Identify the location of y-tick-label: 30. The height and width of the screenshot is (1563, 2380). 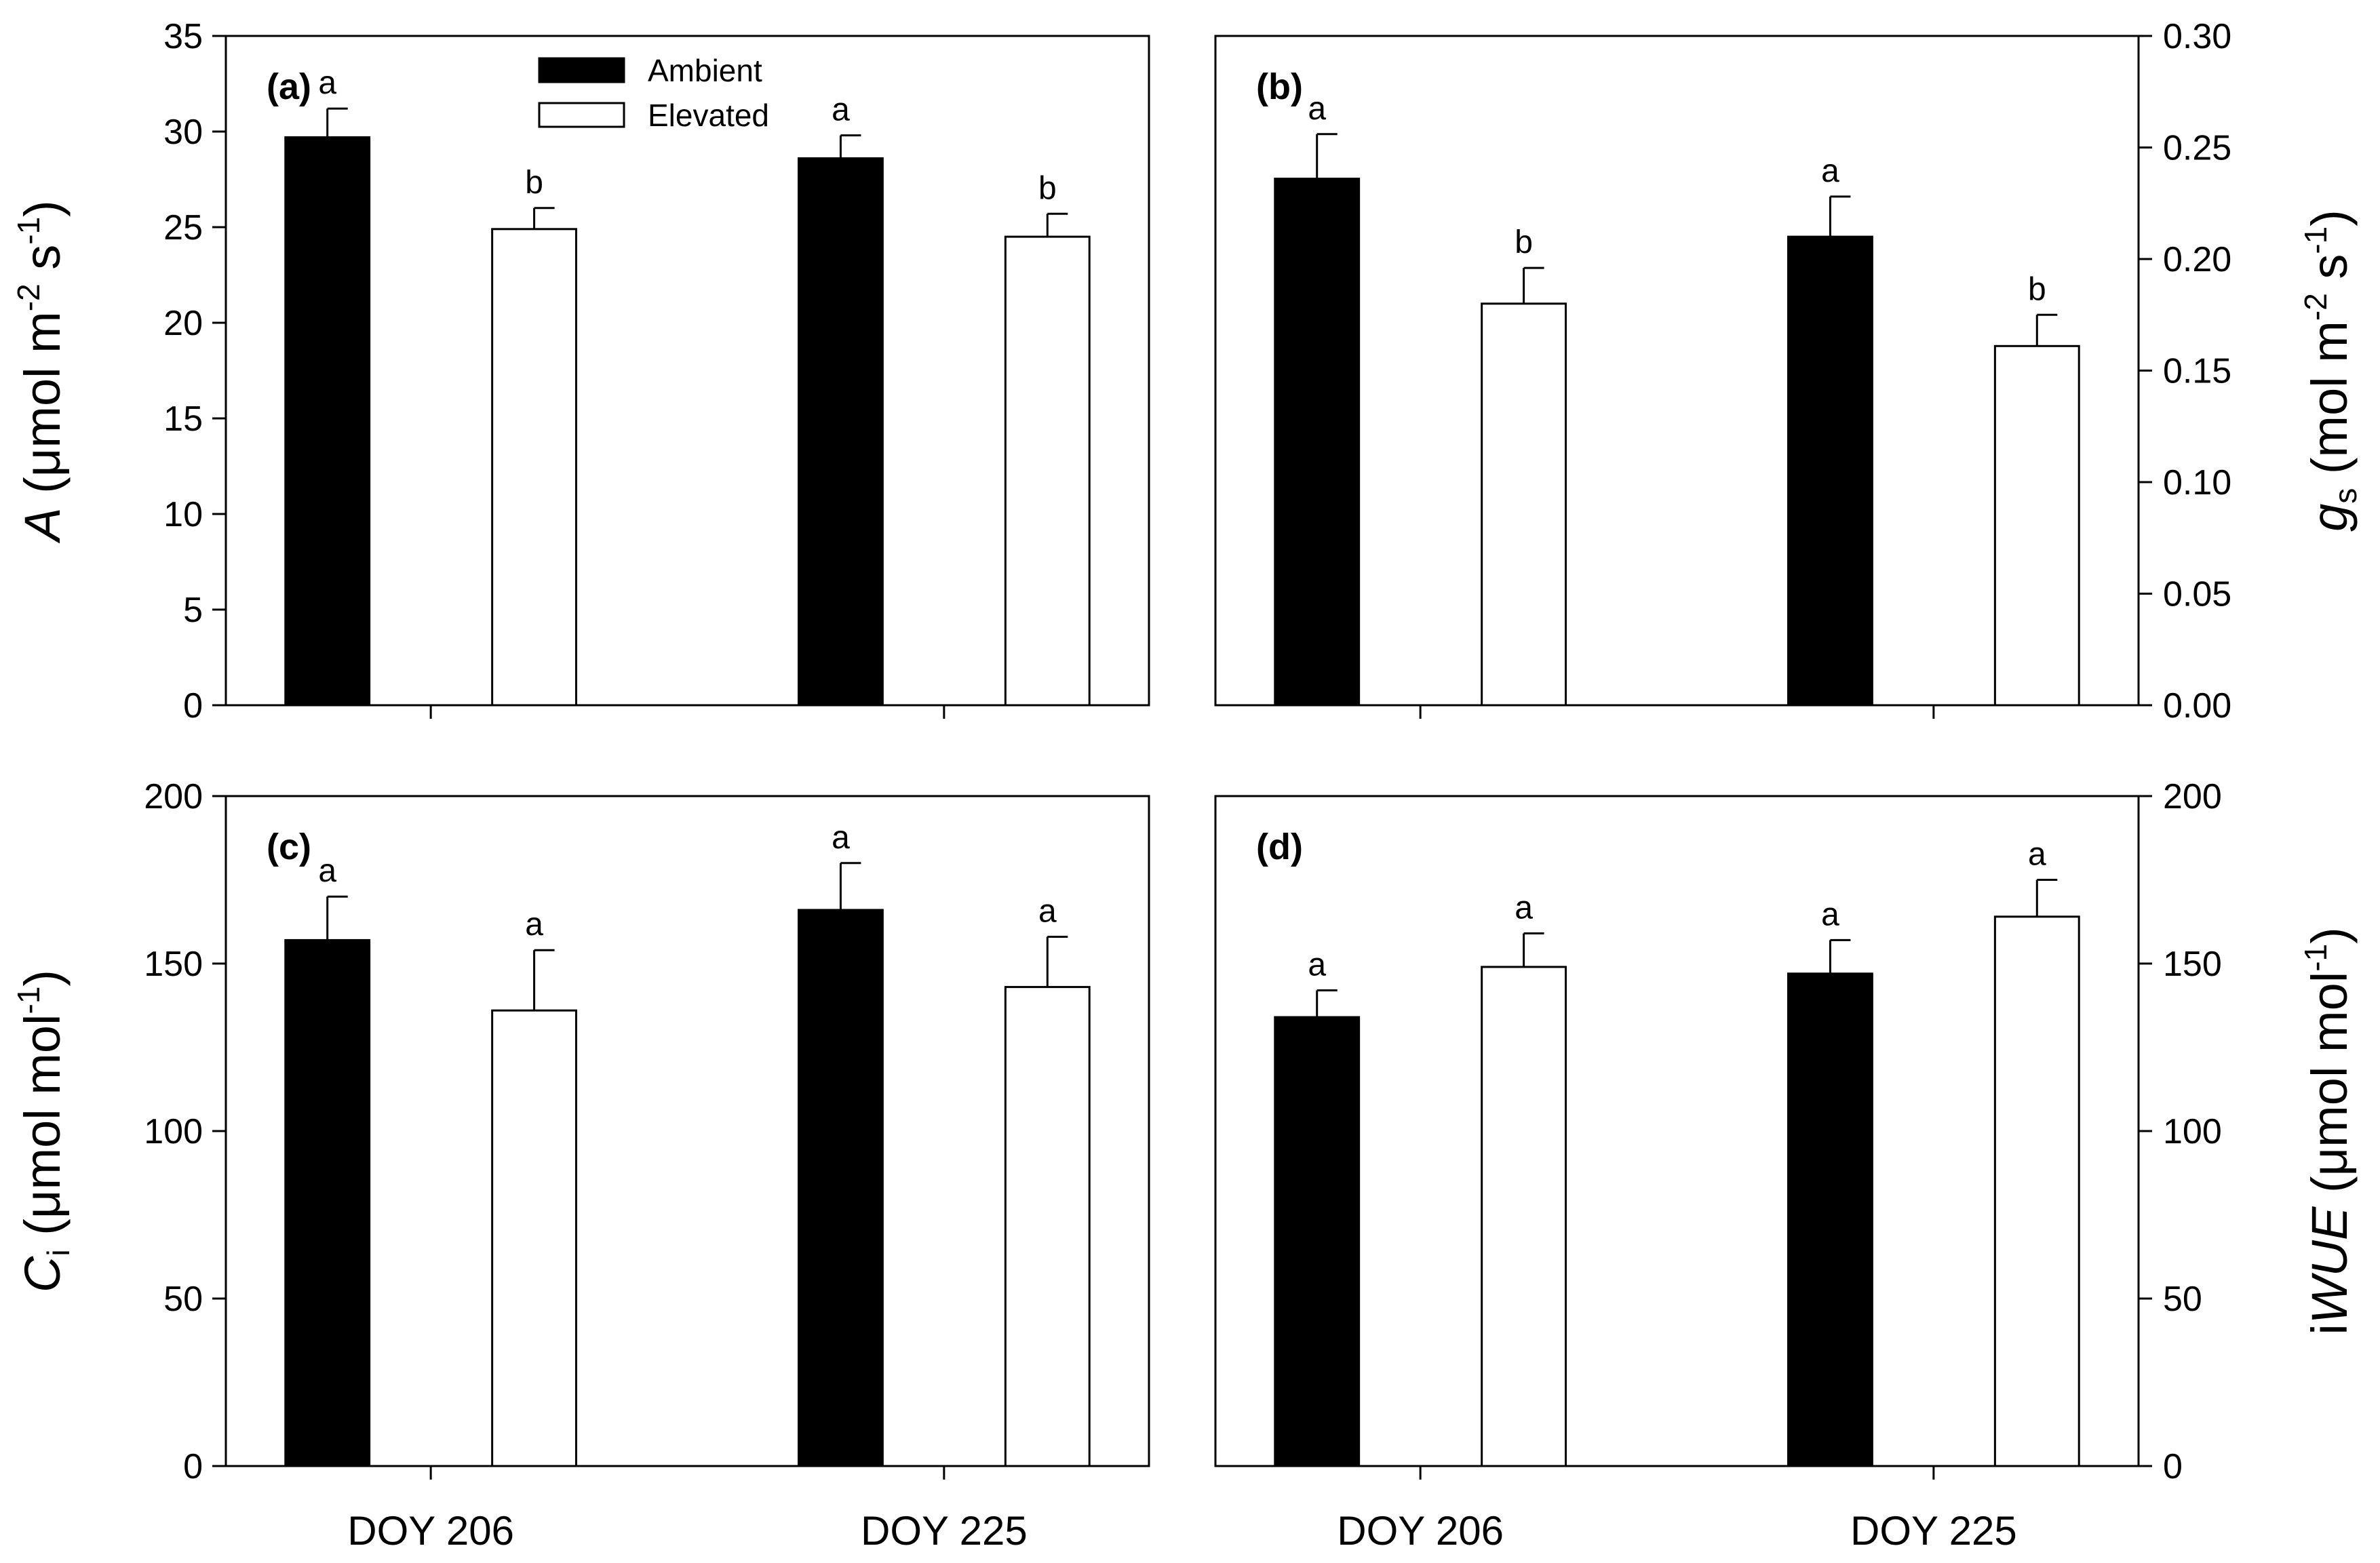
(183, 132).